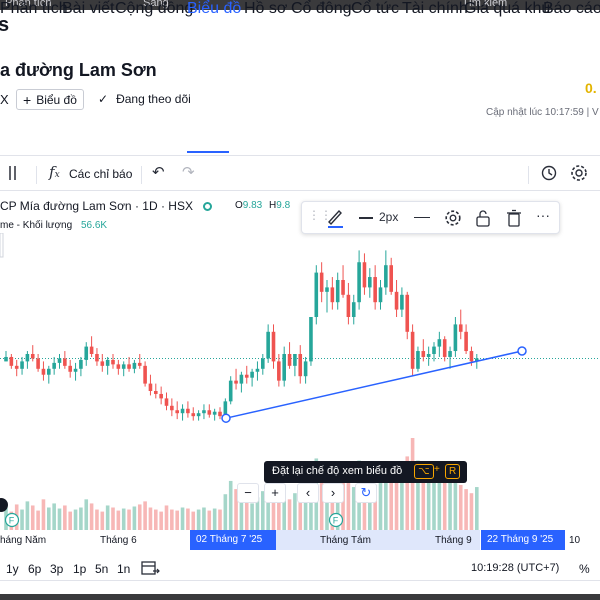 The height and width of the screenshot is (600, 600). I want to click on open-value: O9.83 H9.8, so click(263, 205).